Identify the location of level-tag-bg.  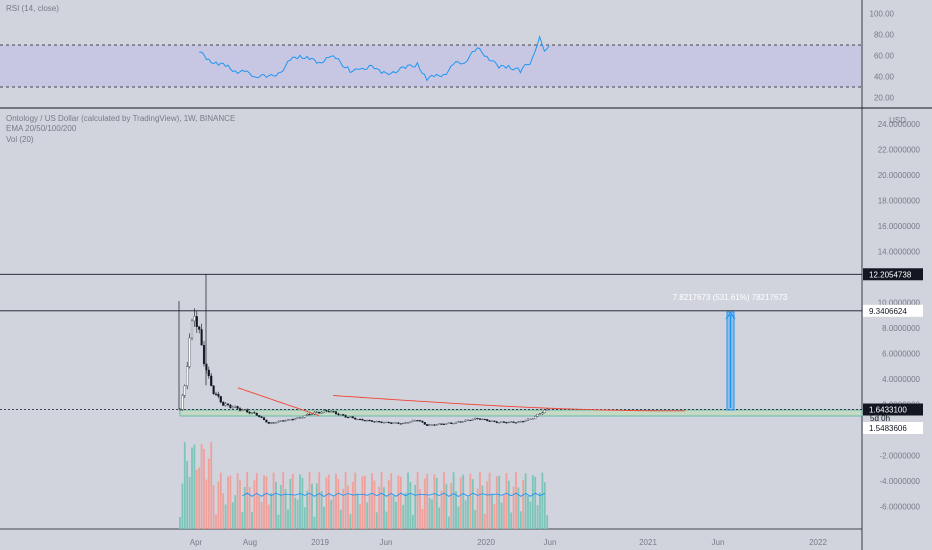
(893, 409).